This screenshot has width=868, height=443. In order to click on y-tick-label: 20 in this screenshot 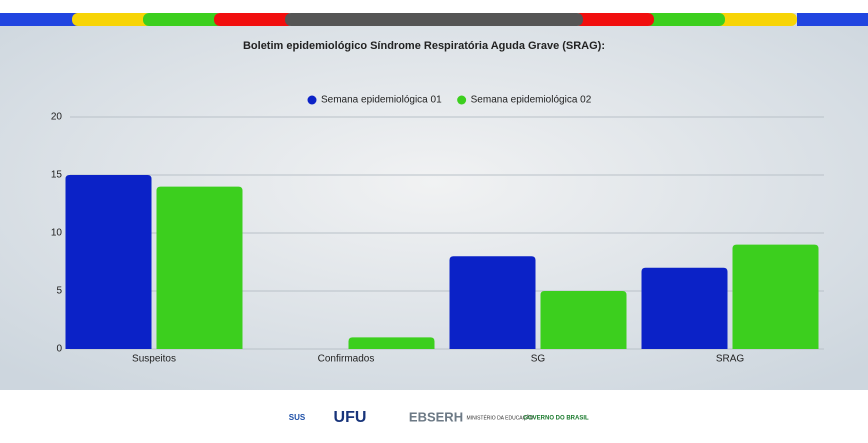, I will do `click(57, 117)`.